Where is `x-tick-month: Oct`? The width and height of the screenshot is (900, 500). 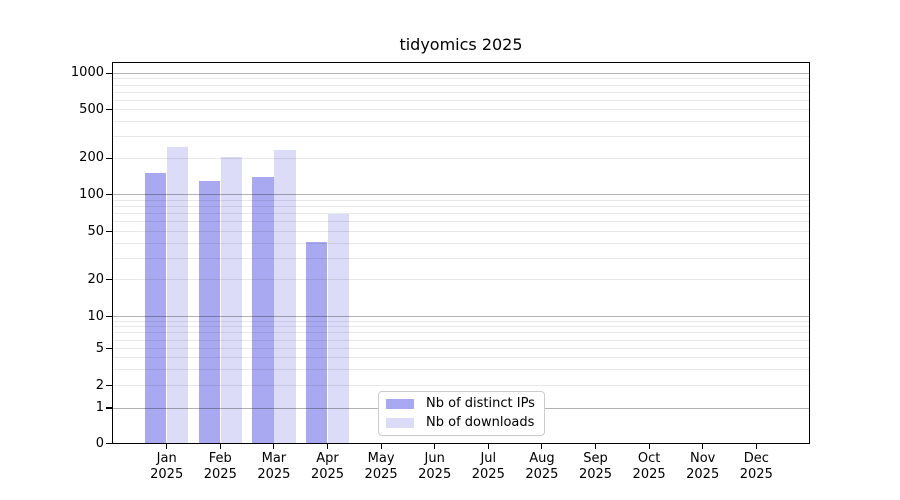
x-tick-month: Oct is located at coordinates (649, 458).